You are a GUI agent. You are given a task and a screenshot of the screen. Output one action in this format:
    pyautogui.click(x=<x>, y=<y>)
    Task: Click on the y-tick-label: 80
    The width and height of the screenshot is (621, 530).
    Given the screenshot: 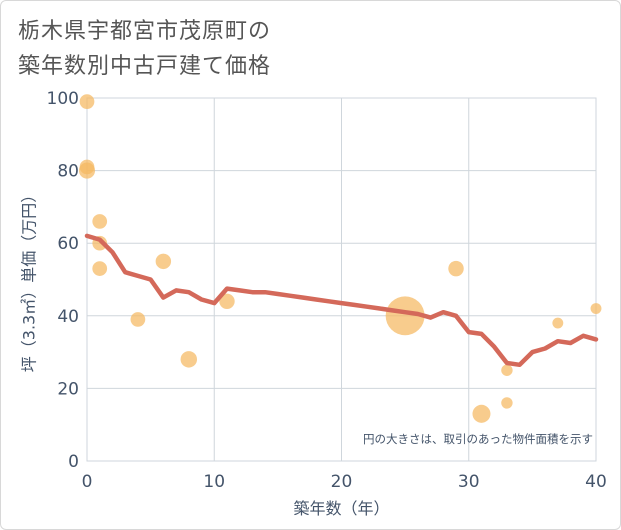 What is the action you would take?
    pyautogui.click(x=68, y=172)
    